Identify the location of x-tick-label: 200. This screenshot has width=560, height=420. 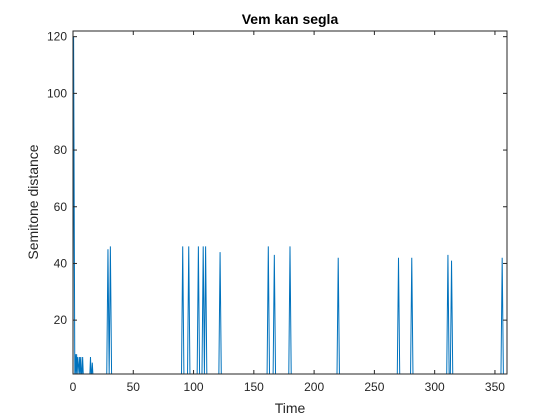
(314, 387).